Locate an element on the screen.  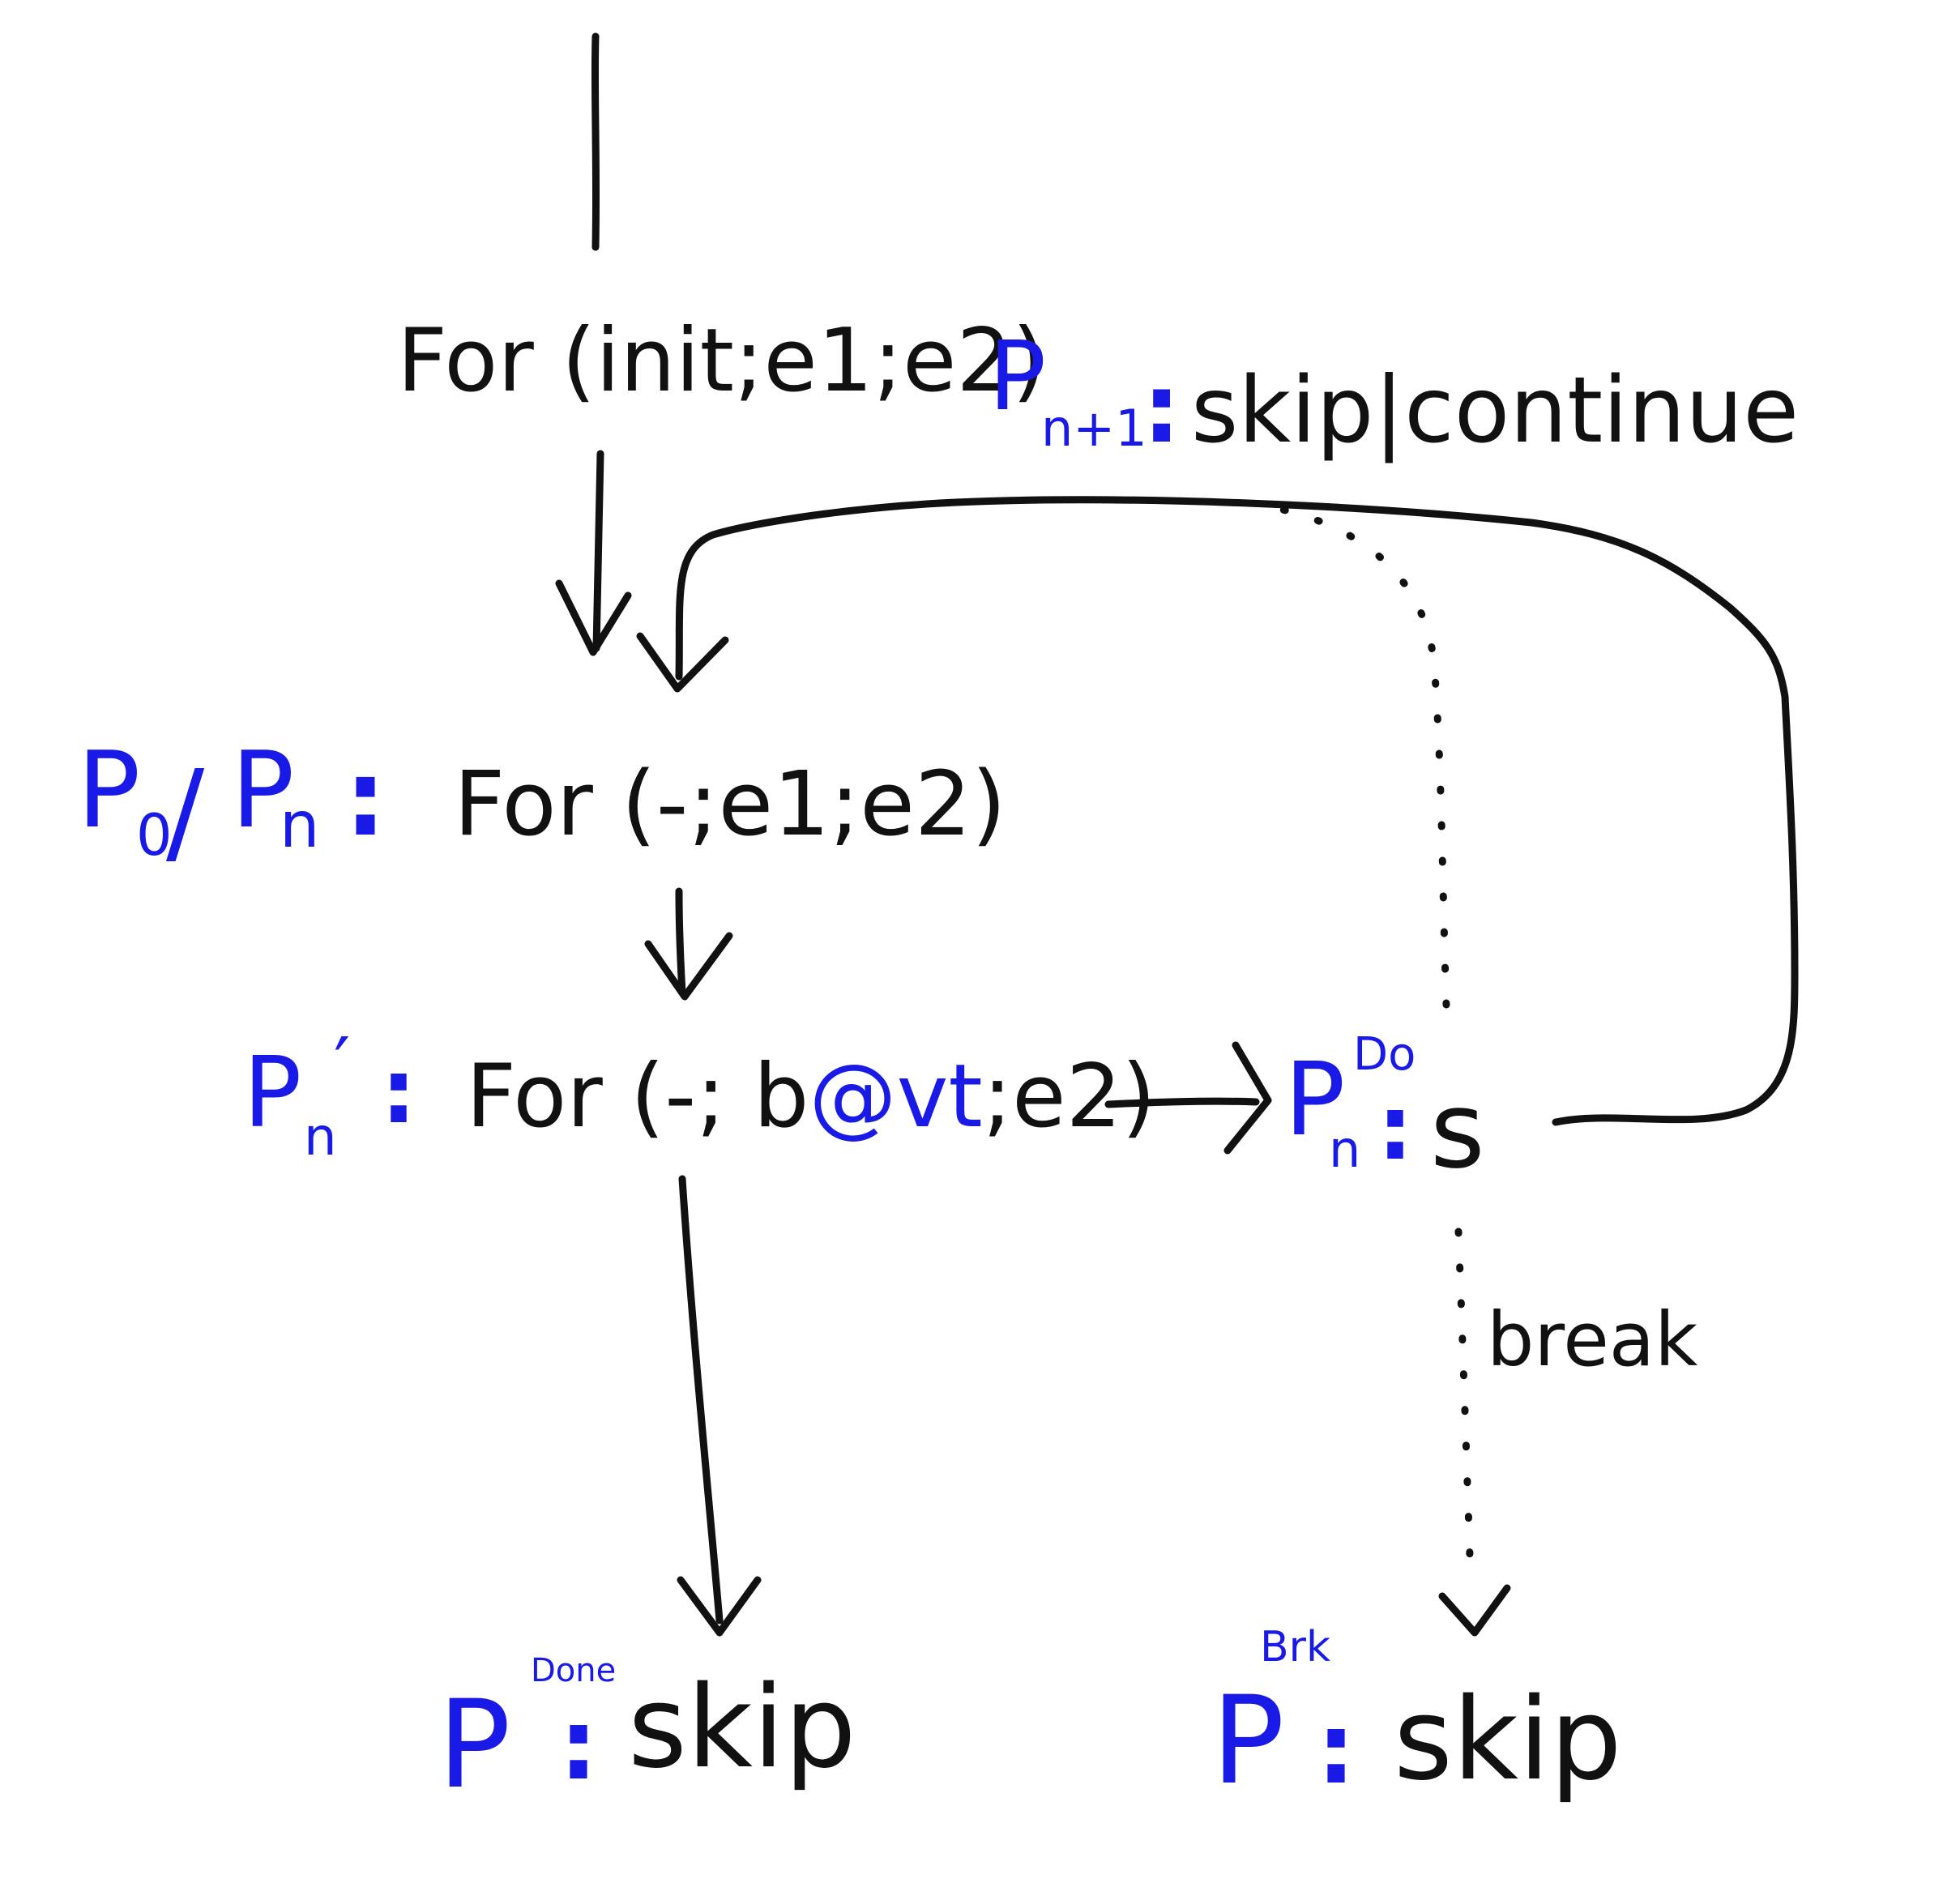
check-statement-post: ;e2) is located at coordinates (1069, 1096).